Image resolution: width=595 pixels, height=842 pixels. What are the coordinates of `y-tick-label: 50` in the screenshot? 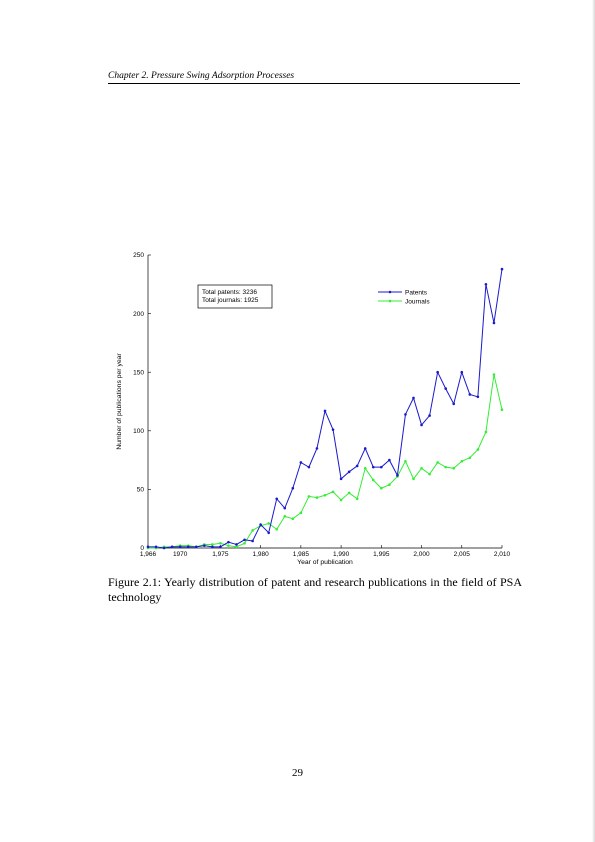 It's located at (141, 490).